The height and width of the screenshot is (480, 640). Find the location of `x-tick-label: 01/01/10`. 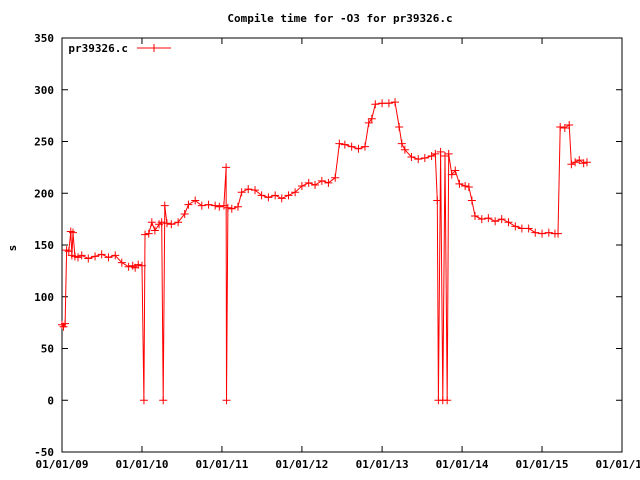

x-tick-label: 01/01/10 is located at coordinates (141, 464).